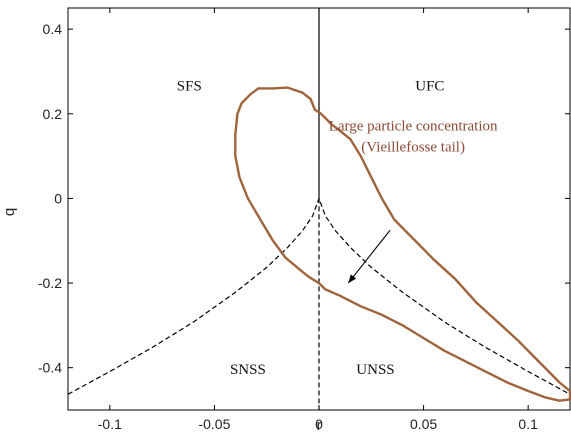  I want to click on y-tick-label: 0, so click(58, 198).